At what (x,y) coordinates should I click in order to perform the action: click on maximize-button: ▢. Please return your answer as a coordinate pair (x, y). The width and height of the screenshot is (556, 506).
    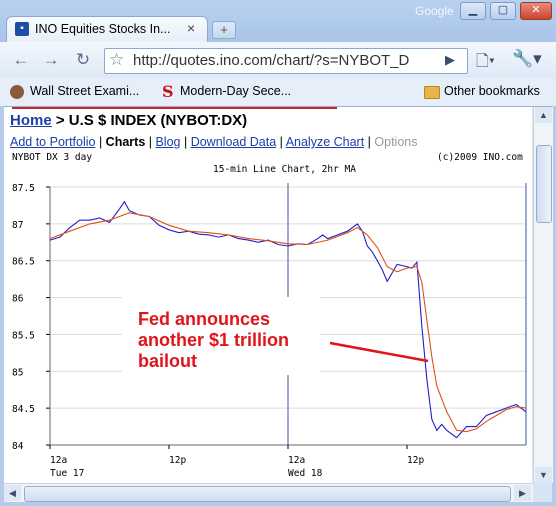
    Looking at the image, I should click on (503, 11).